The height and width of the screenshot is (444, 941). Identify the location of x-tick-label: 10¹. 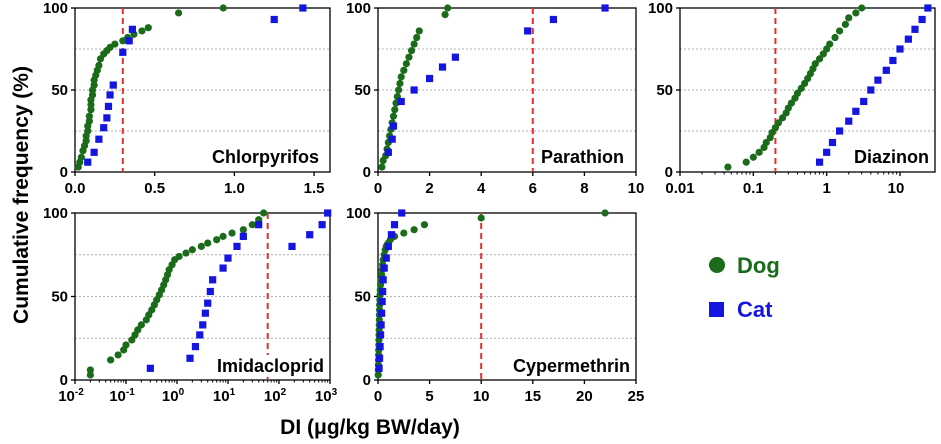
(224, 396).